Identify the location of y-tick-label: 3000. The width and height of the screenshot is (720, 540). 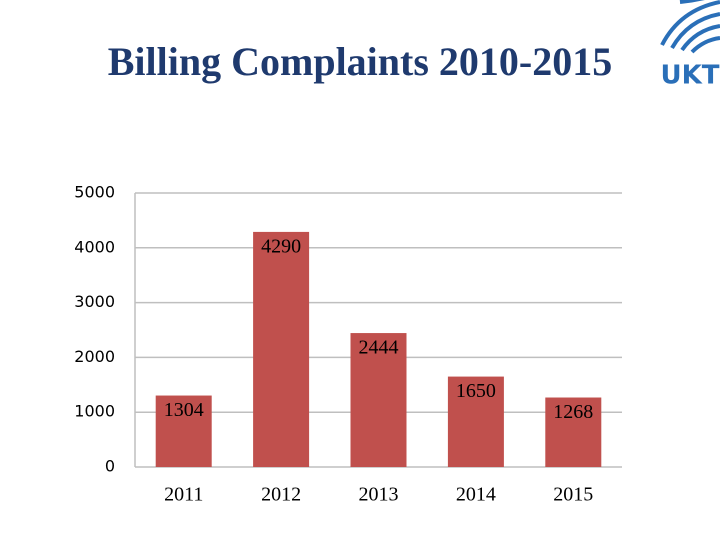
(94, 301).